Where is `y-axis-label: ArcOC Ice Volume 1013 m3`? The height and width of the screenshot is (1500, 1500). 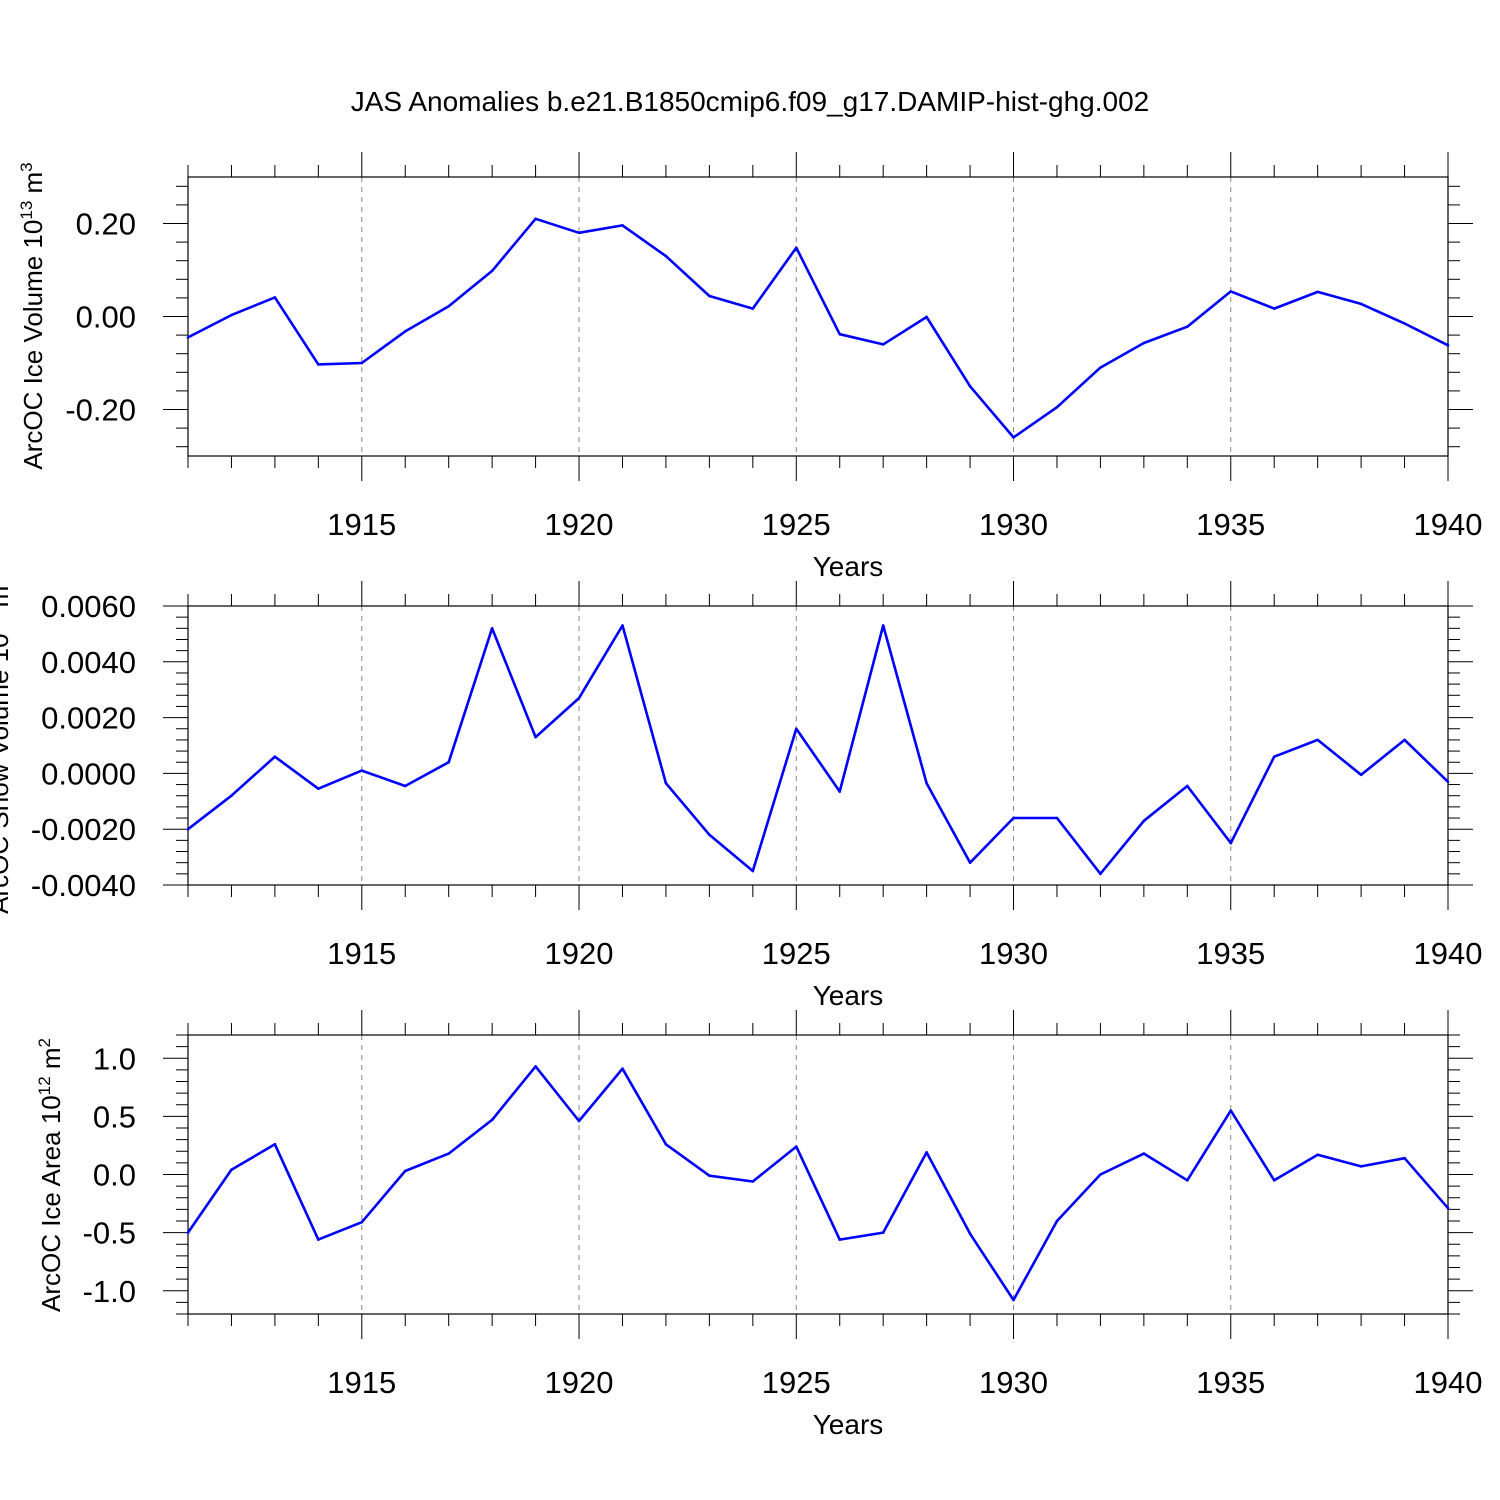
y-axis-label: ArcOC Ice Volume 1013 m3 is located at coordinates (32, 315).